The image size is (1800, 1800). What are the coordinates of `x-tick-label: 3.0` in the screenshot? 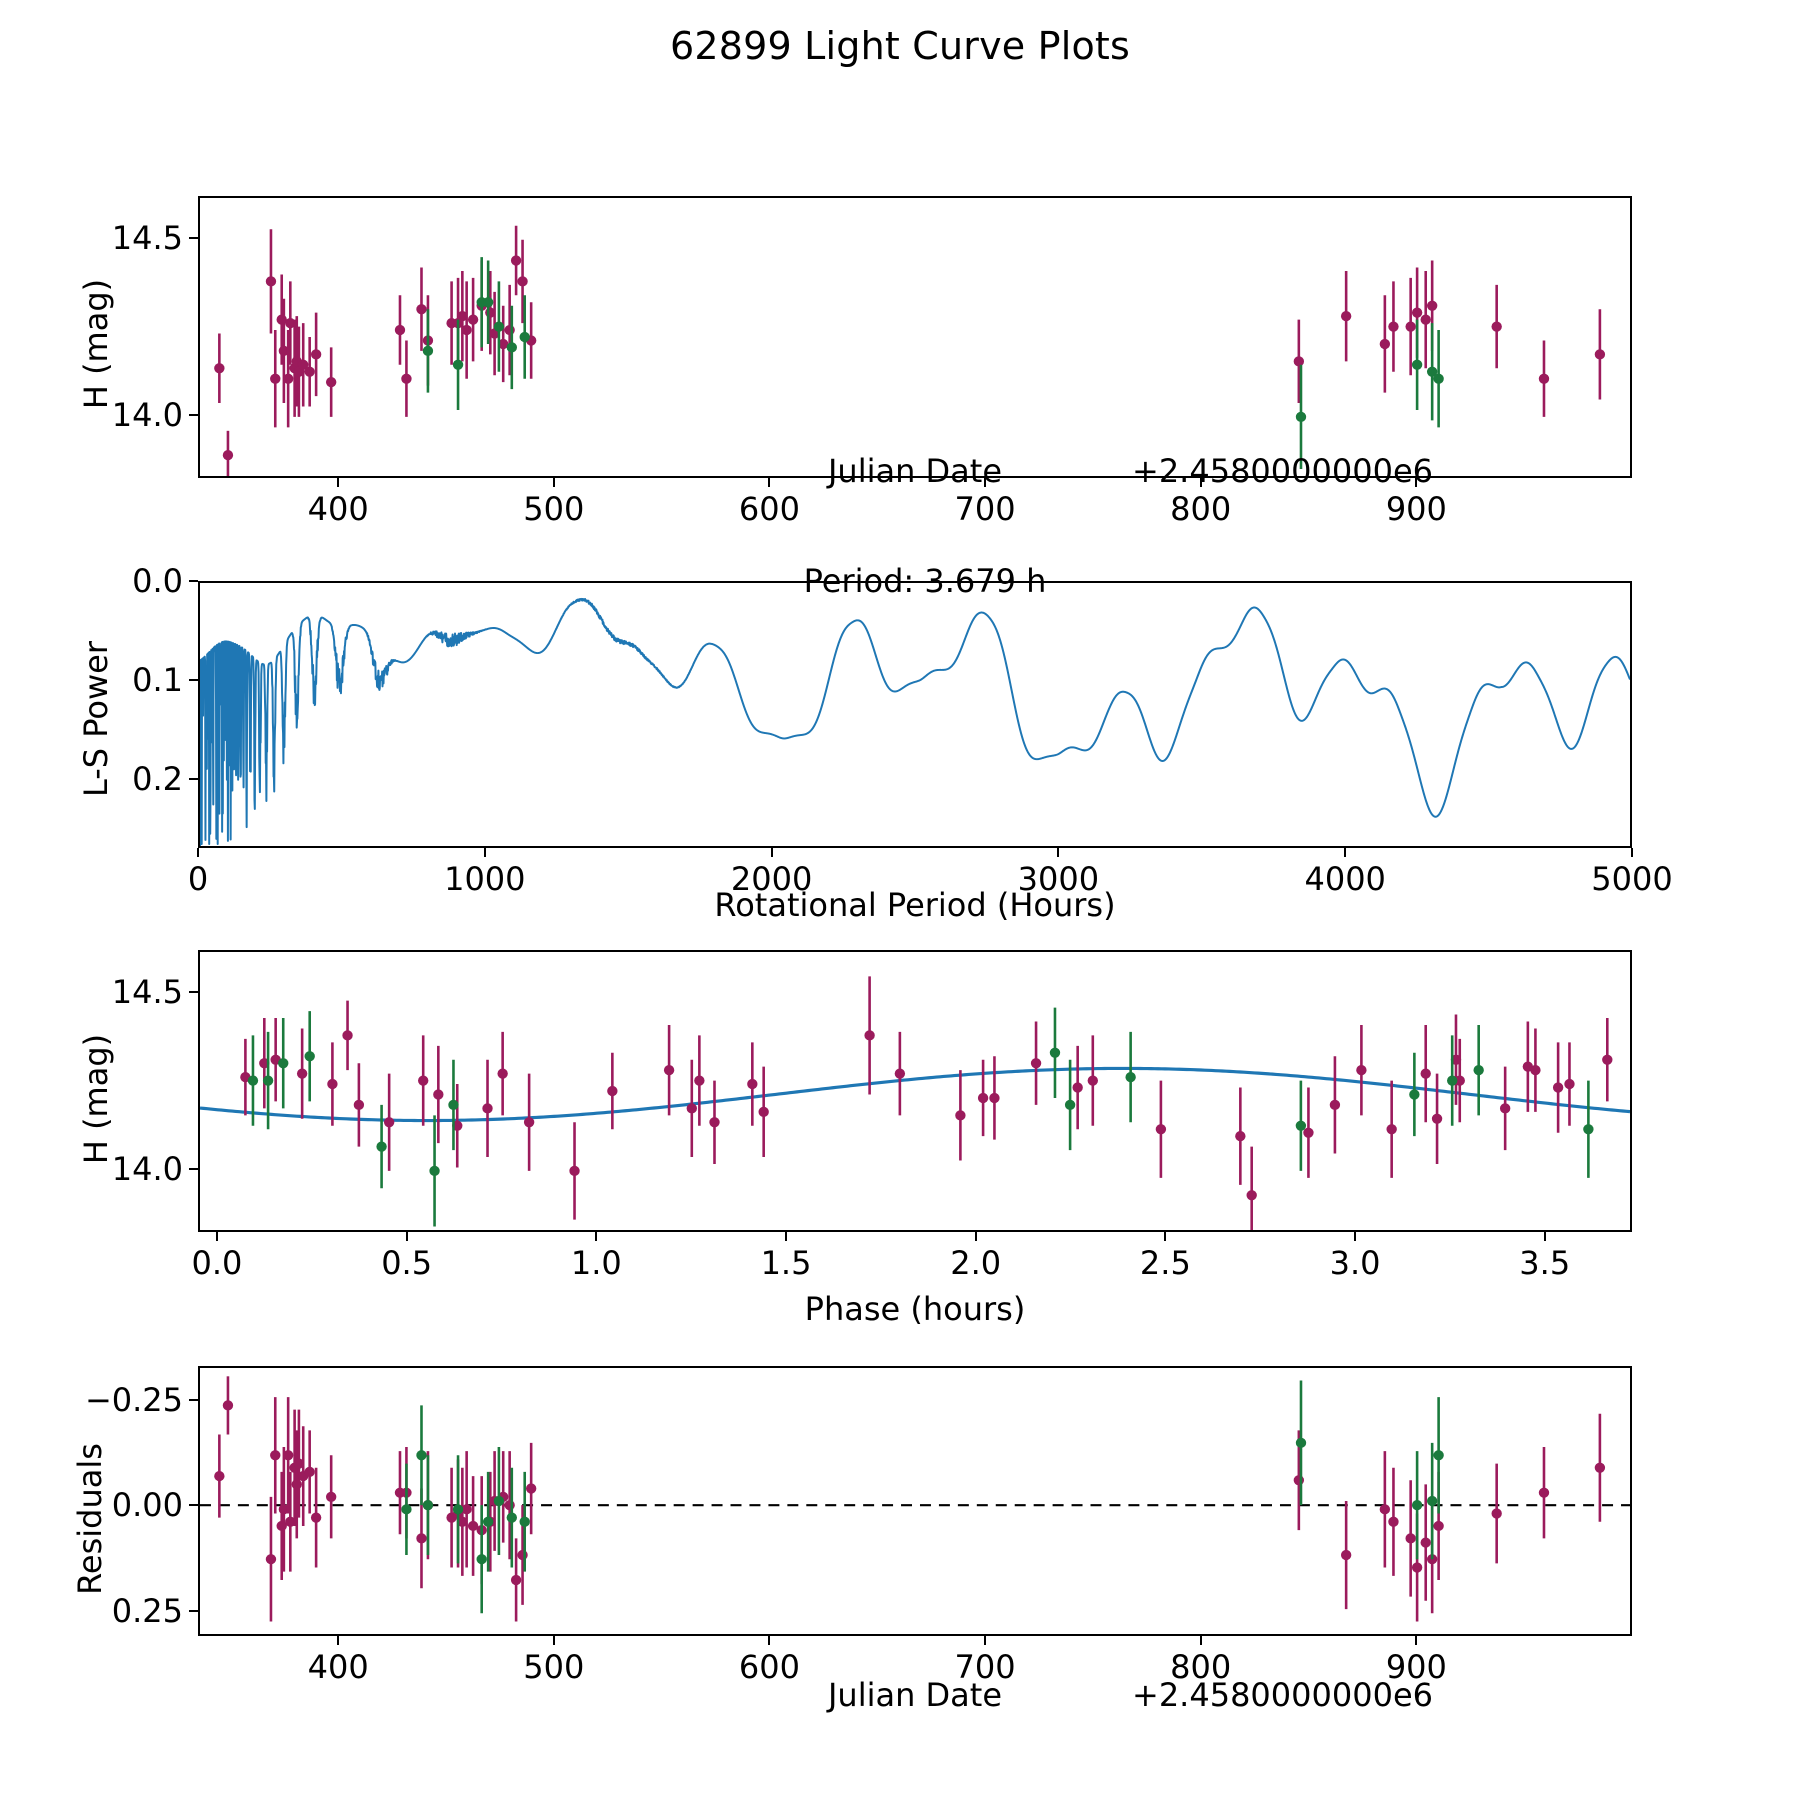 It's located at (1355, 1263).